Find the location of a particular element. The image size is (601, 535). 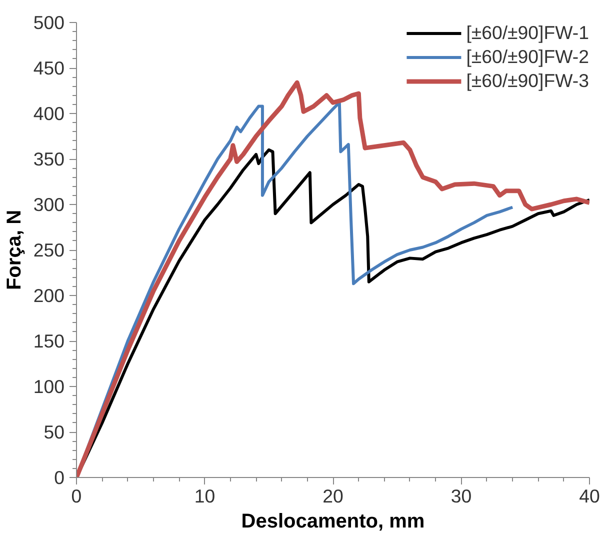

y-tick-label: 100 is located at coordinates (49, 386).